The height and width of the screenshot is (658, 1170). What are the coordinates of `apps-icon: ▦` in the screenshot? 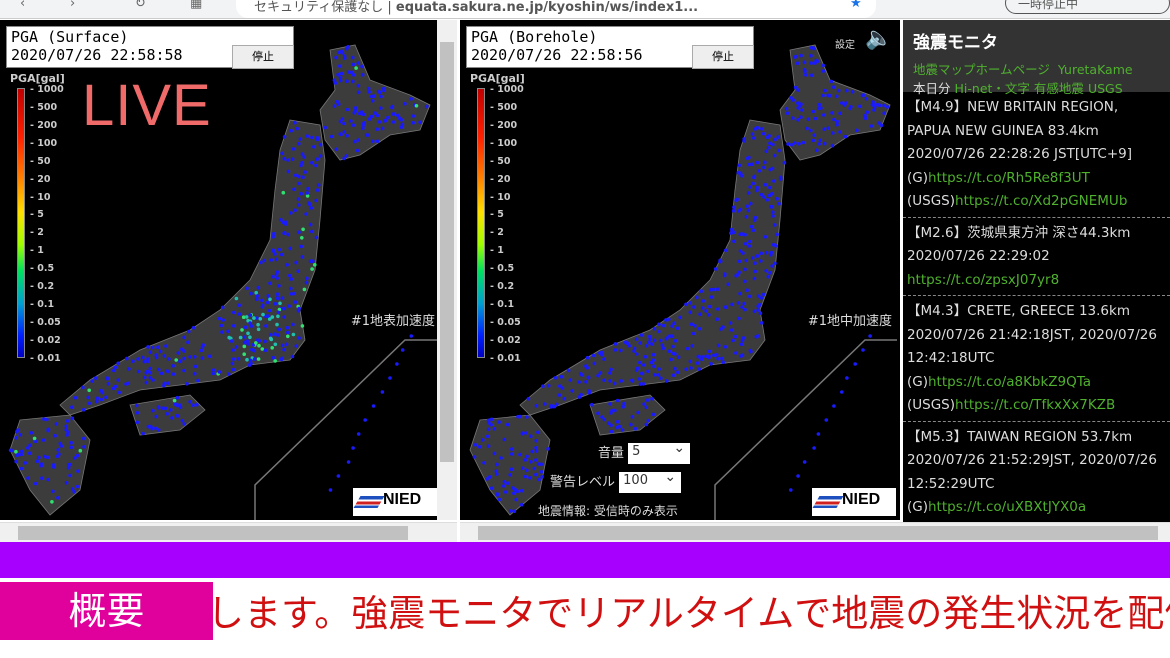 It's located at (196, 5).